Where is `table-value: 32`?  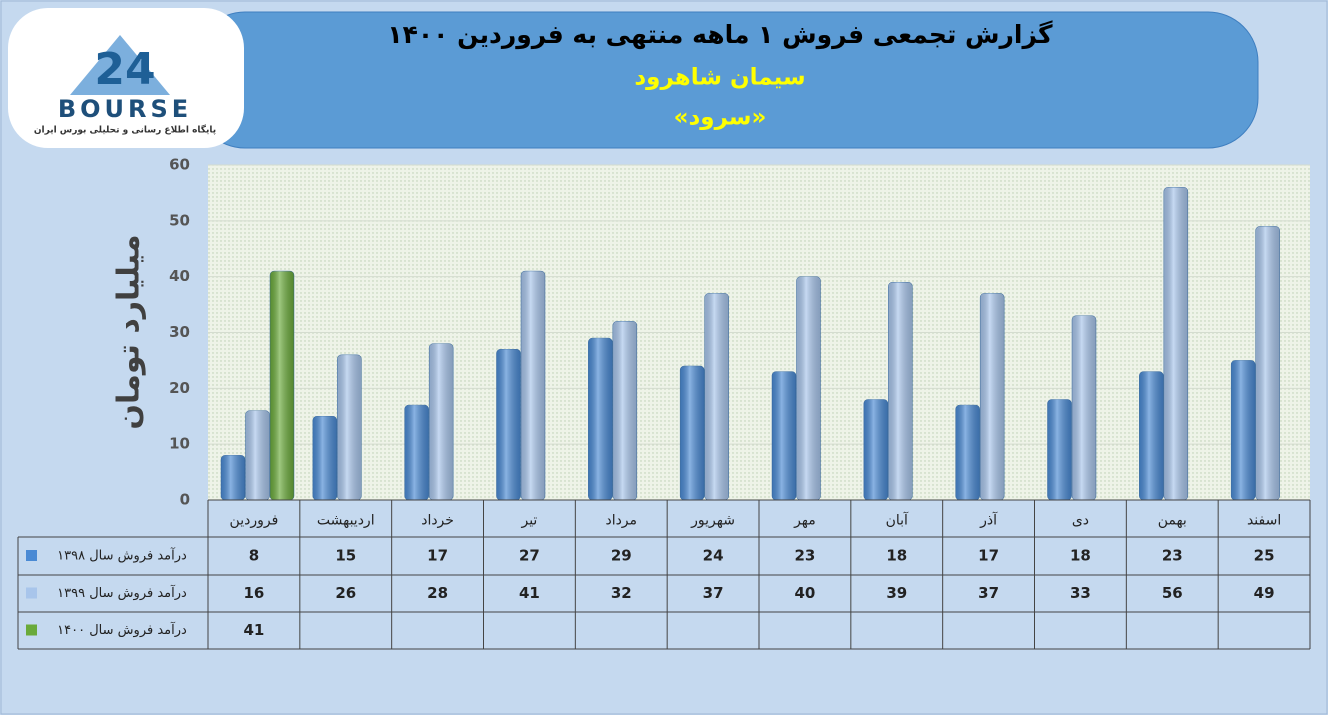
table-value: 32 is located at coordinates (621, 593).